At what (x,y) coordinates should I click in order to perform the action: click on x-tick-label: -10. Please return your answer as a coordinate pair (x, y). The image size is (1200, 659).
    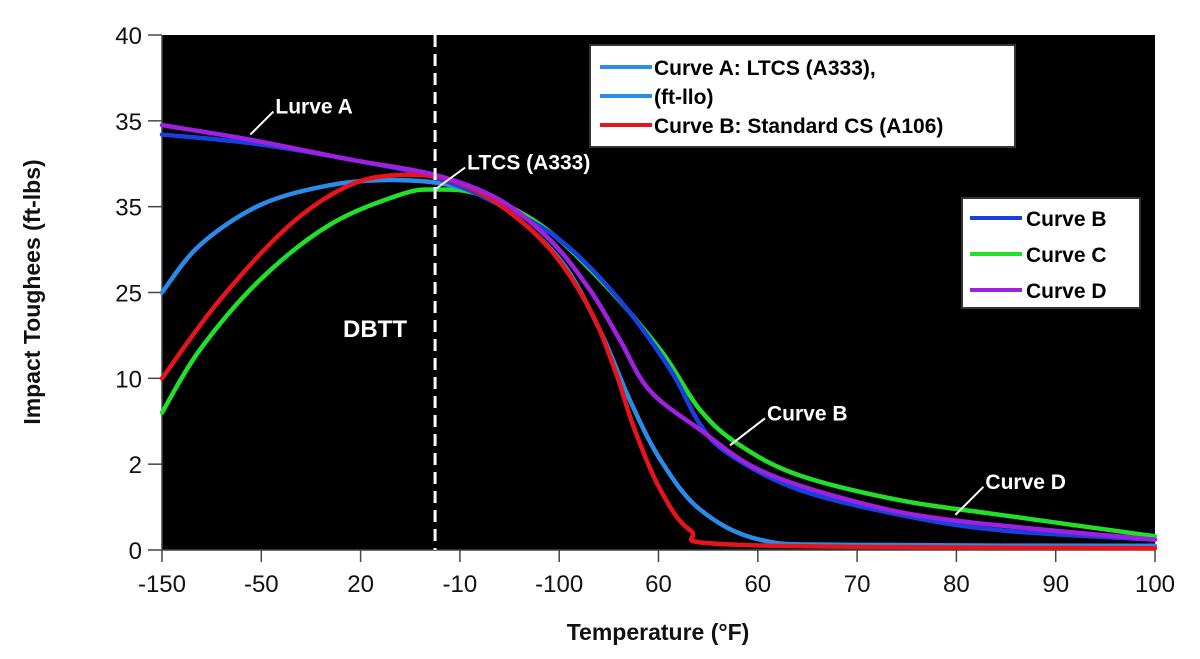
    Looking at the image, I should click on (460, 584).